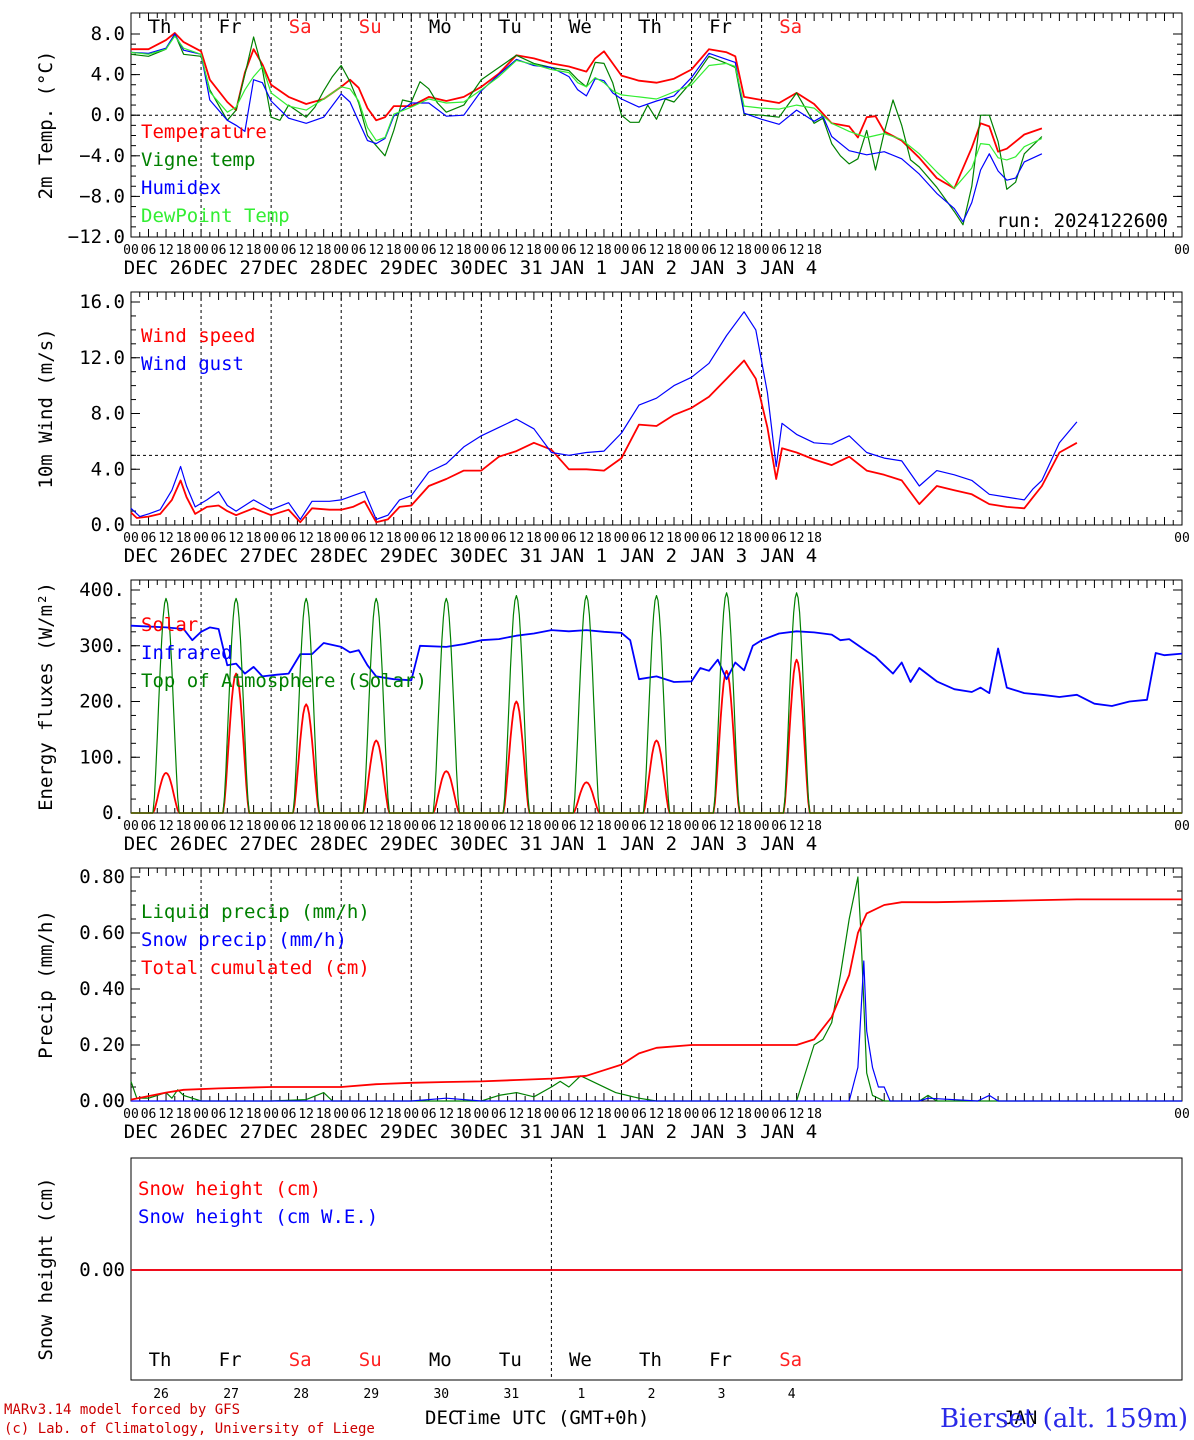 The image size is (1194, 1440). Describe the element at coordinates (181, 188) in the screenshot. I see `legend-entry: Humidex` at that location.